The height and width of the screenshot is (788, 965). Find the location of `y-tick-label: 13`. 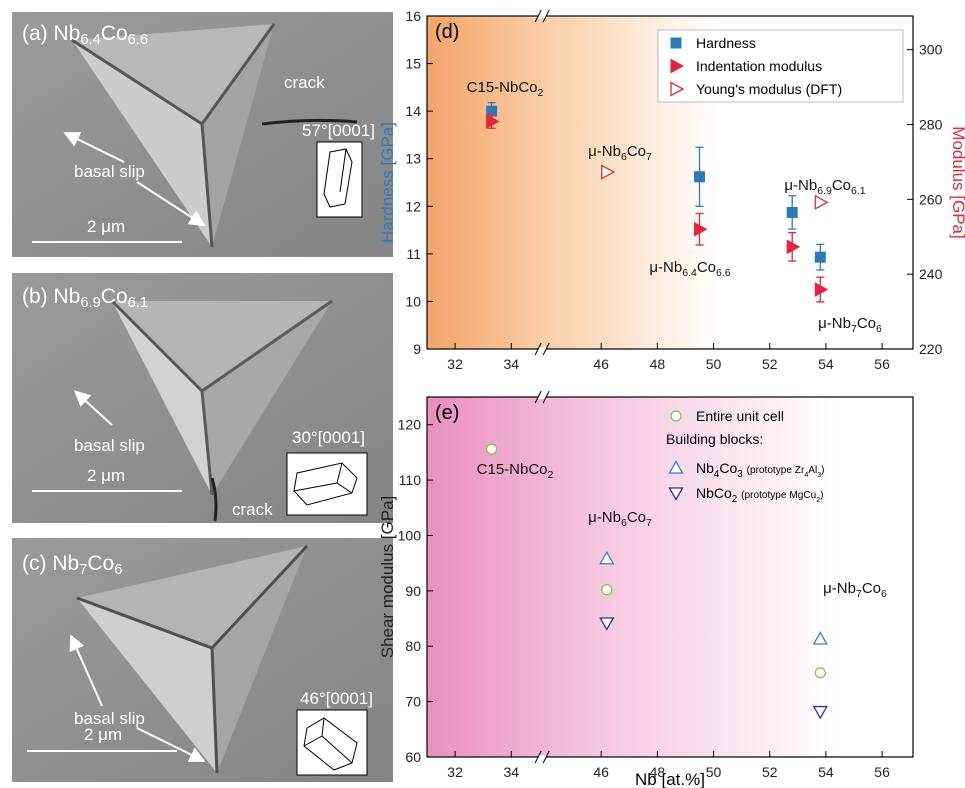

y-tick-label: 13 is located at coordinates (413, 159).